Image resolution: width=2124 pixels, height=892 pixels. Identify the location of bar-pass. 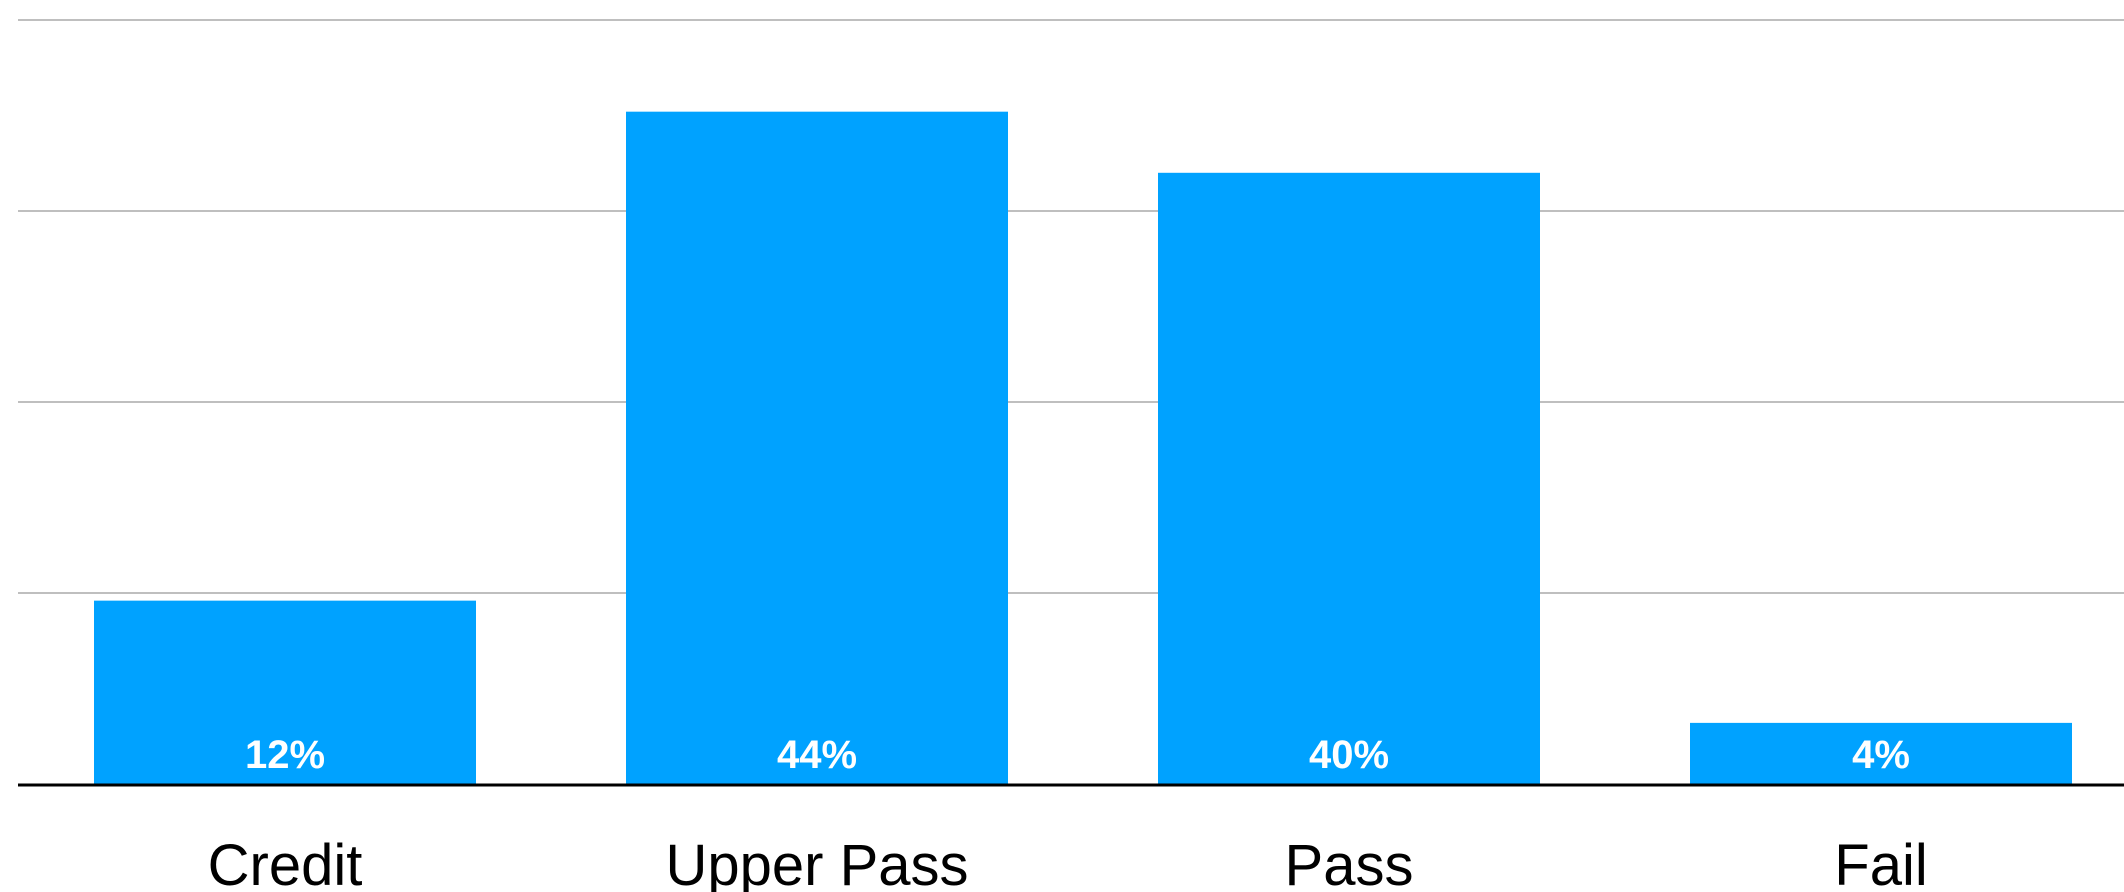
(1349, 478).